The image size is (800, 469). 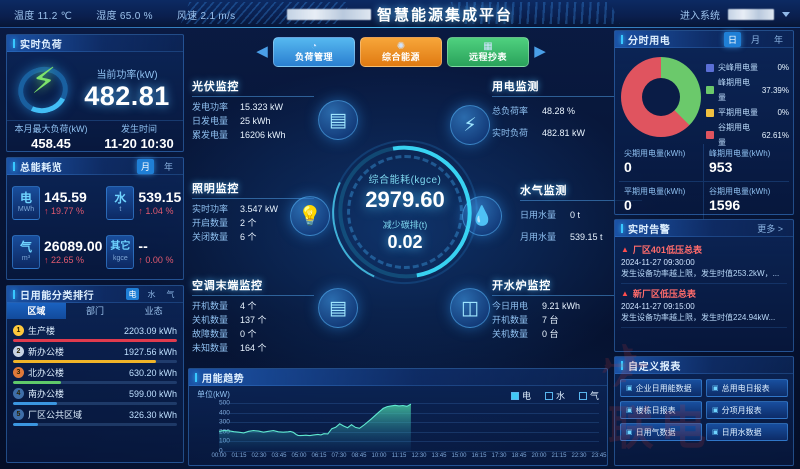 What do you see at coordinates (786, 14) in the screenshot?
I see `chevron-down-icon` at bounding box center [786, 14].